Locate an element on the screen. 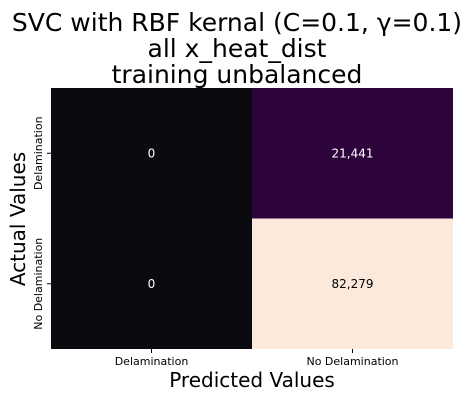 The width and height of the screenshot is (474, 401). x-axis-label: Predicted Values is located at coordinates (252, 380).